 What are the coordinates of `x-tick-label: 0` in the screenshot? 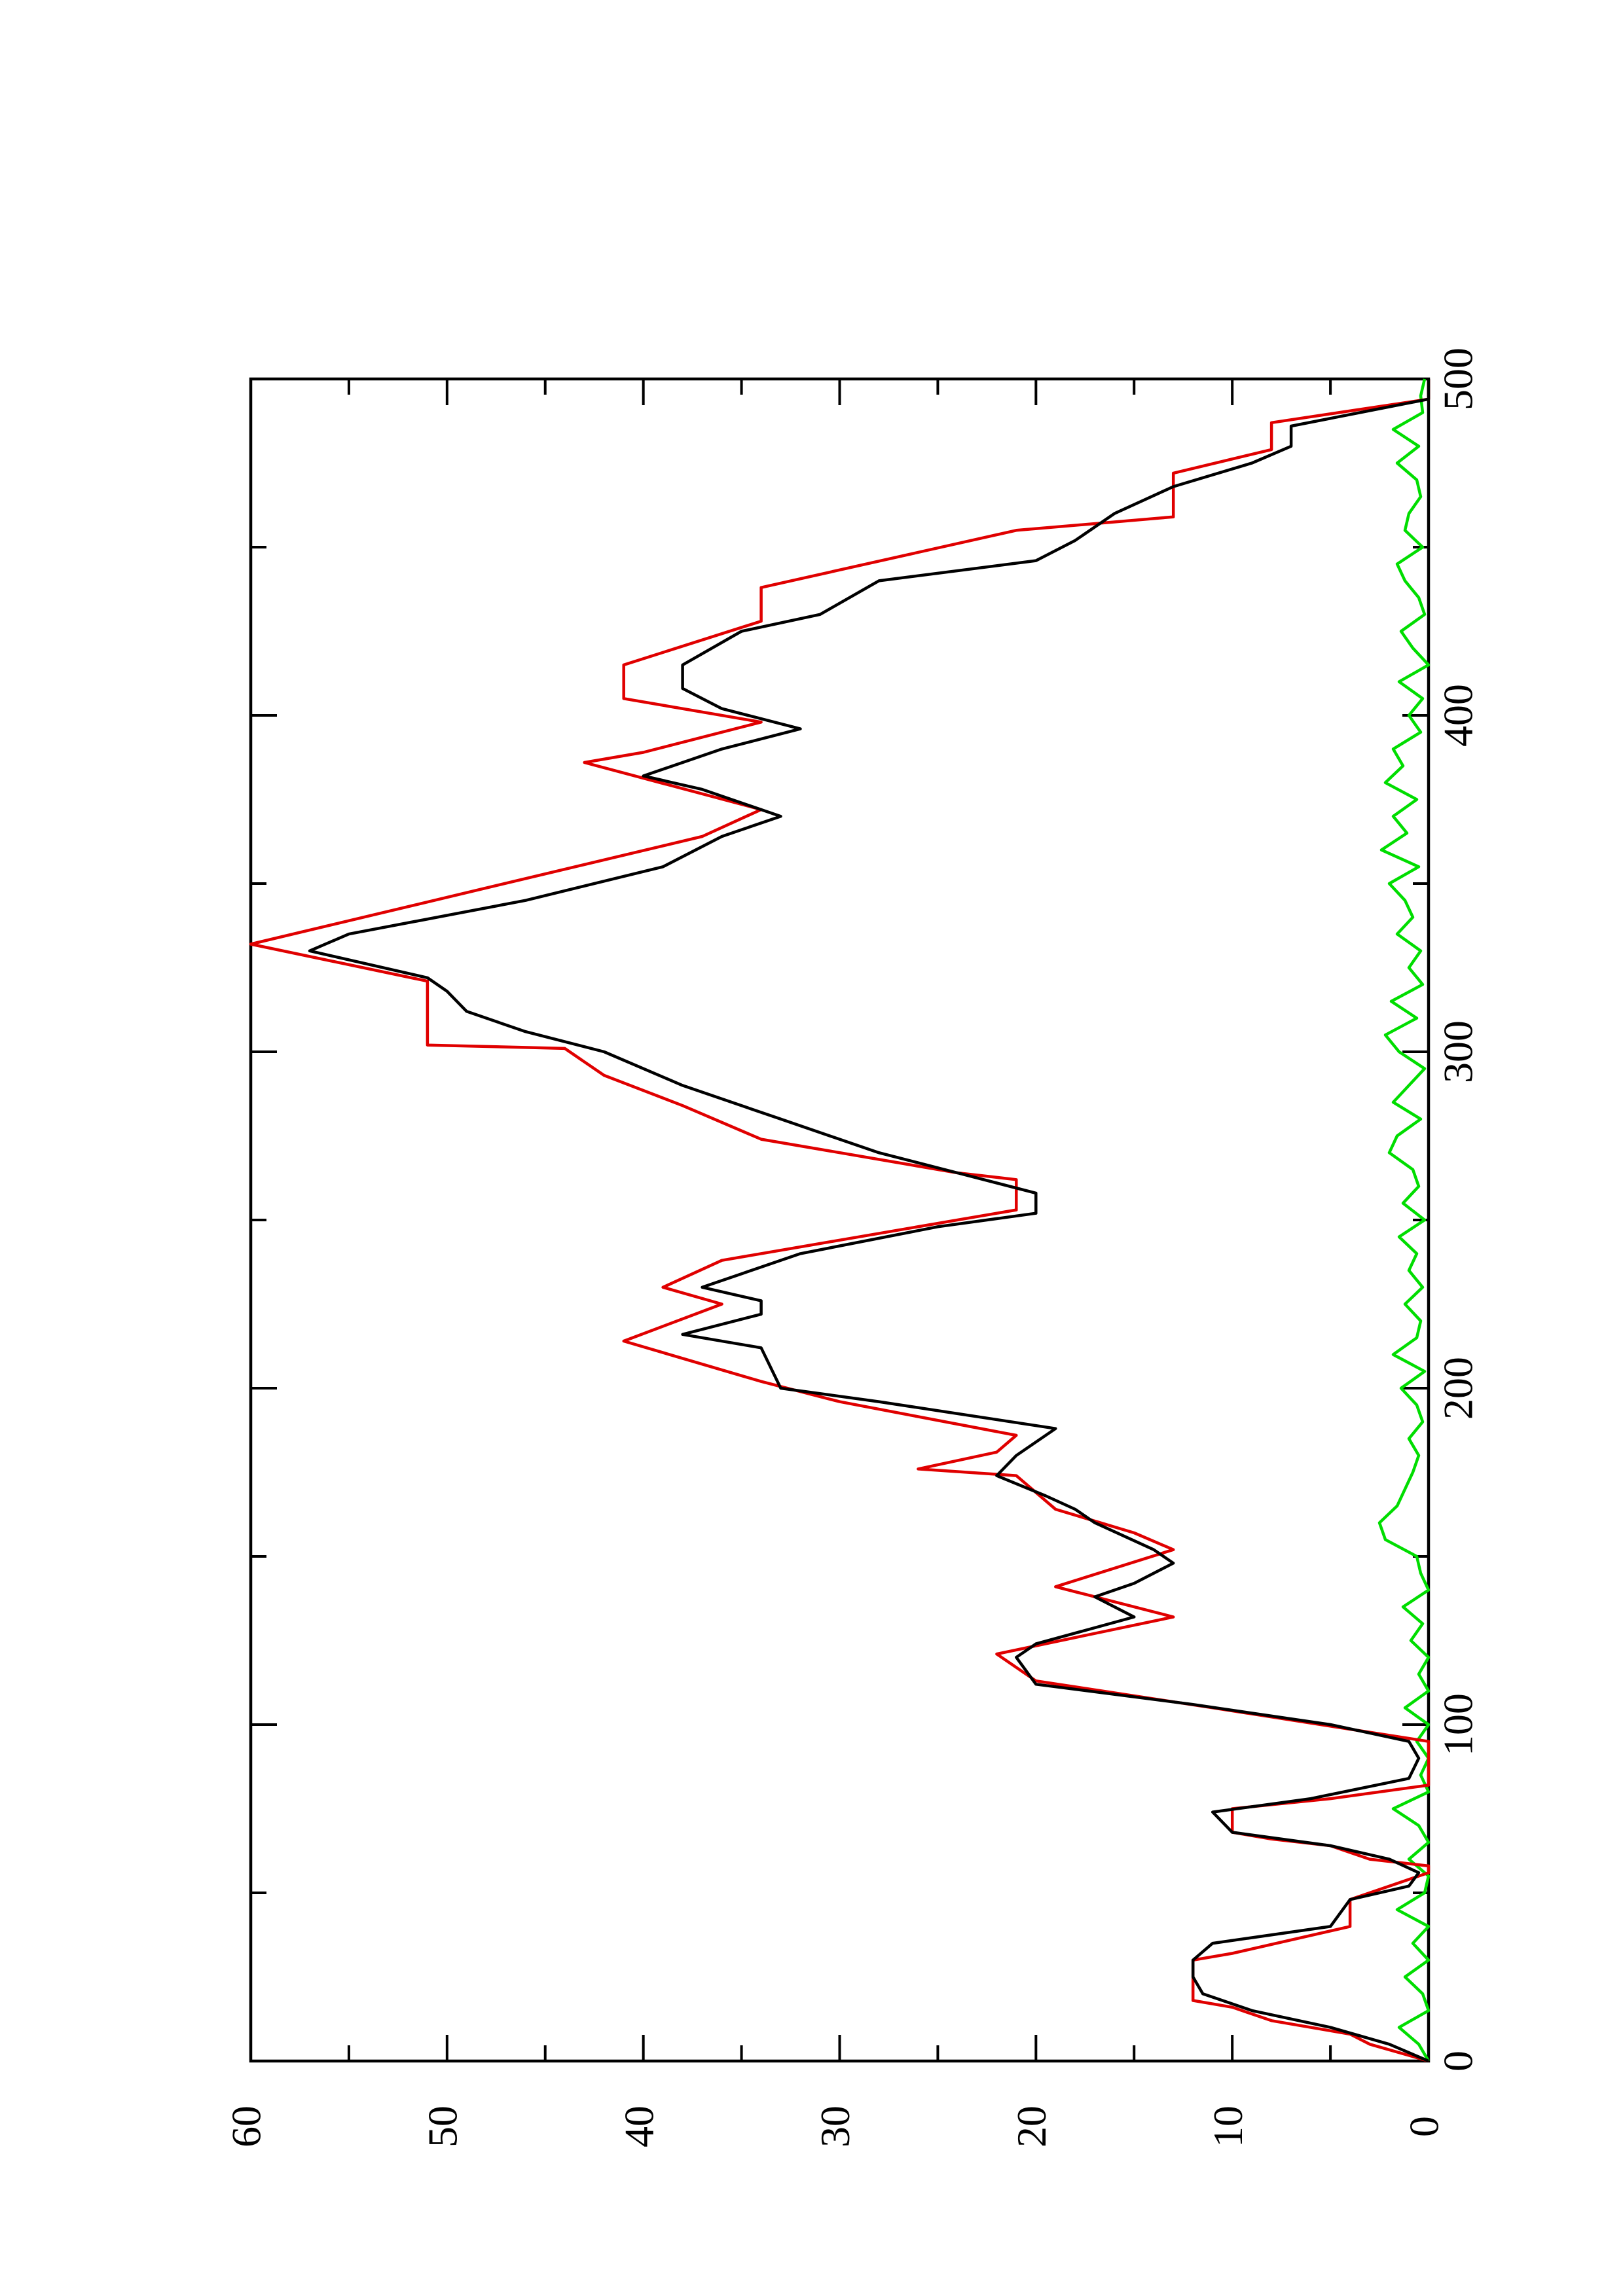 It's located at (1458, 2061).